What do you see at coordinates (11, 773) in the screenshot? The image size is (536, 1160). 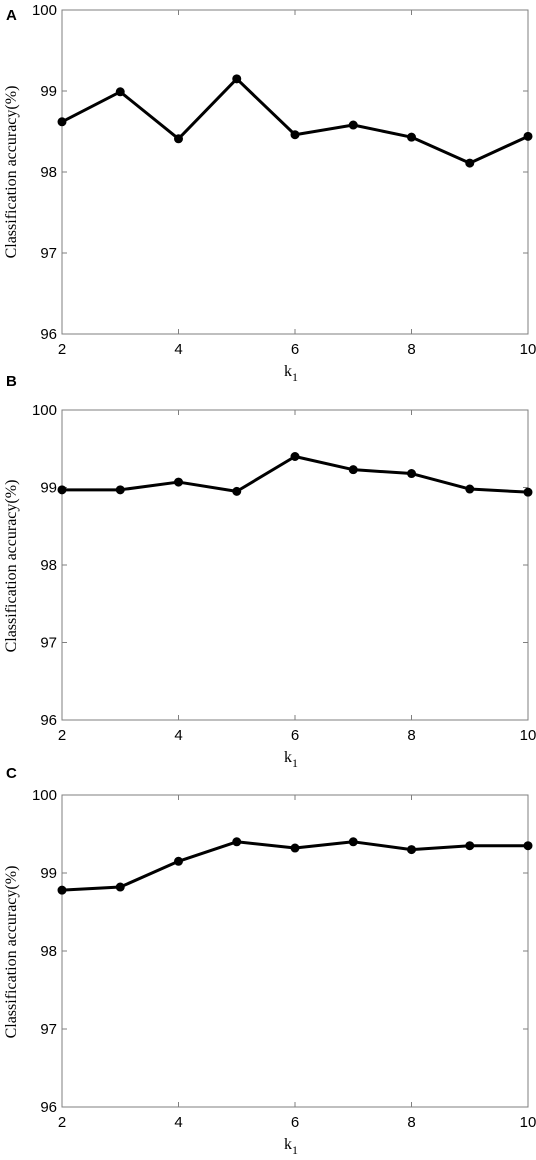 I see `panel-letter: C` at bounding box center [11, 773].